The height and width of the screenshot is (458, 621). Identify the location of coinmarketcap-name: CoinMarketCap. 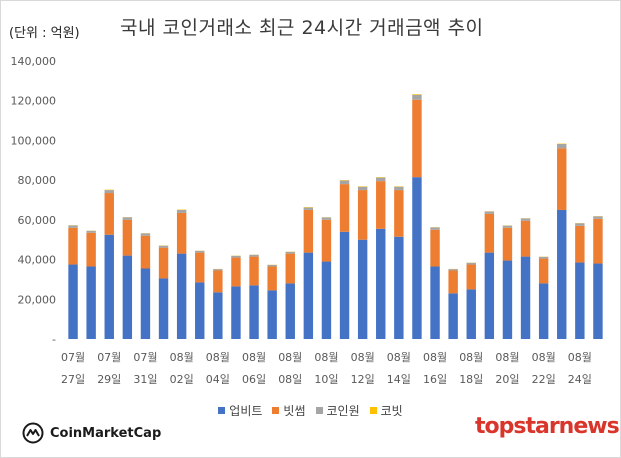
(106, 433).